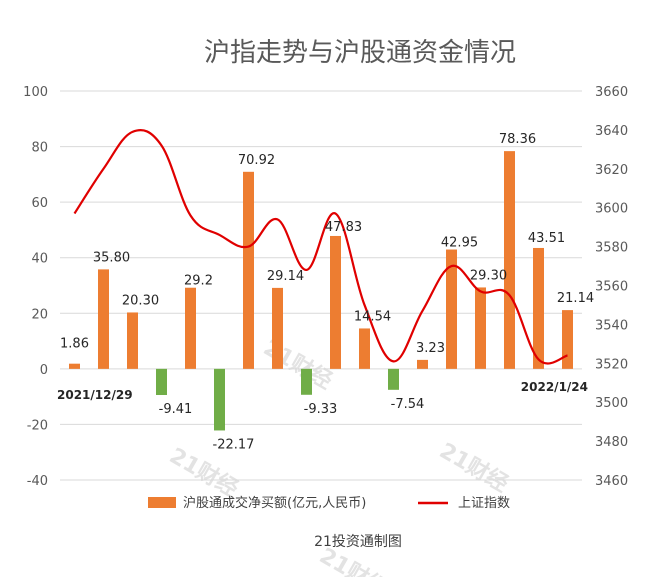  Describe the element at coordinates (408, 404) in the screenshot. I see `bar-data-label: -7.54` at that location.